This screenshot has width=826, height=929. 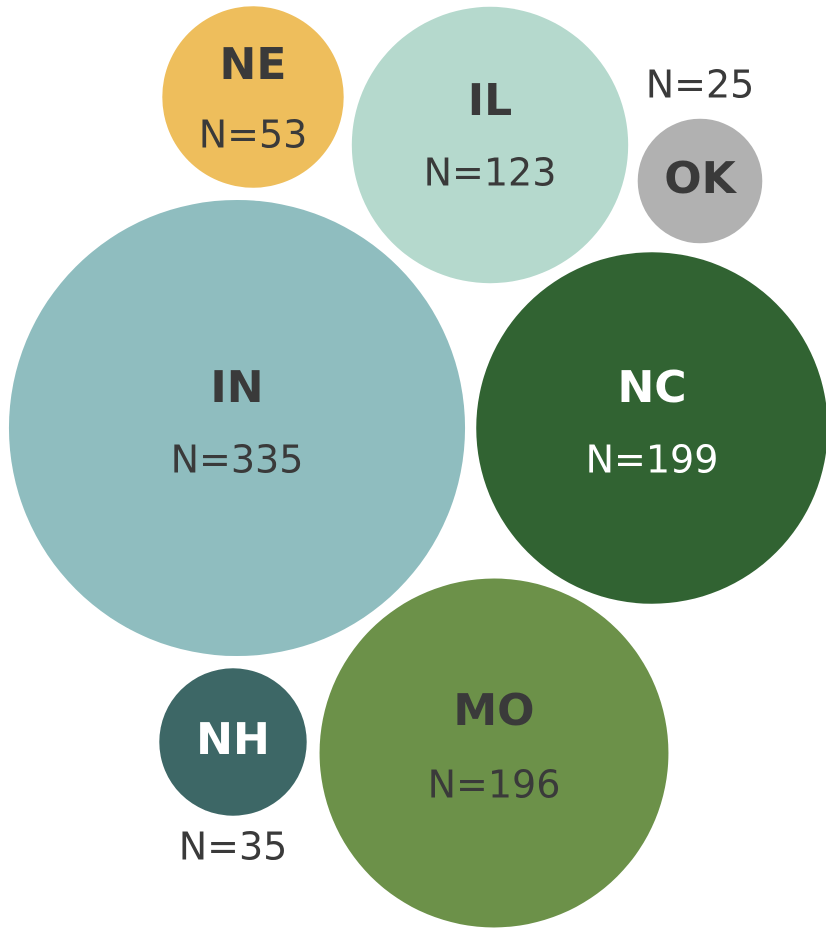 What do you see at coordinates (233, 847) in the screenshot?
I see `bubble-value-label: N=35` at bounding box center [233, 847].